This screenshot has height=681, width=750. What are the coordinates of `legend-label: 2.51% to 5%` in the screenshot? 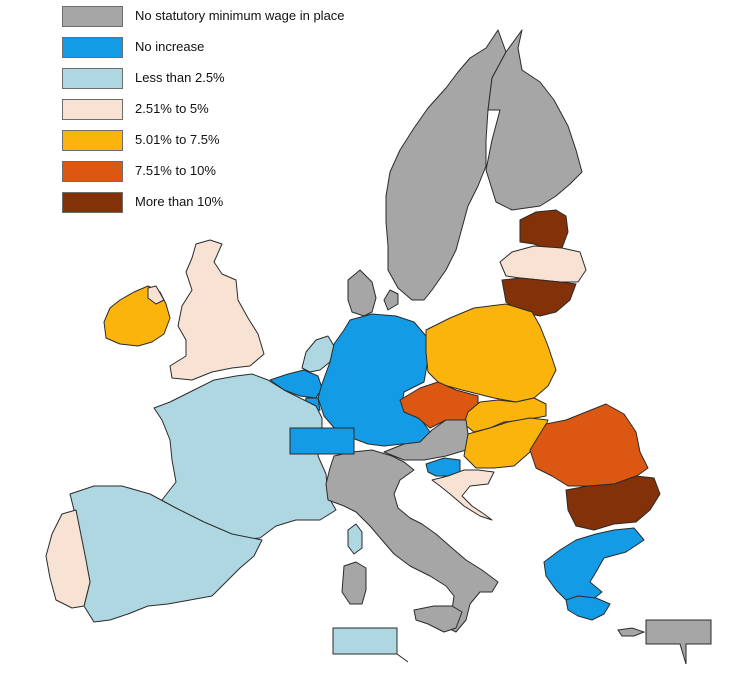 It's located at (172, 108).